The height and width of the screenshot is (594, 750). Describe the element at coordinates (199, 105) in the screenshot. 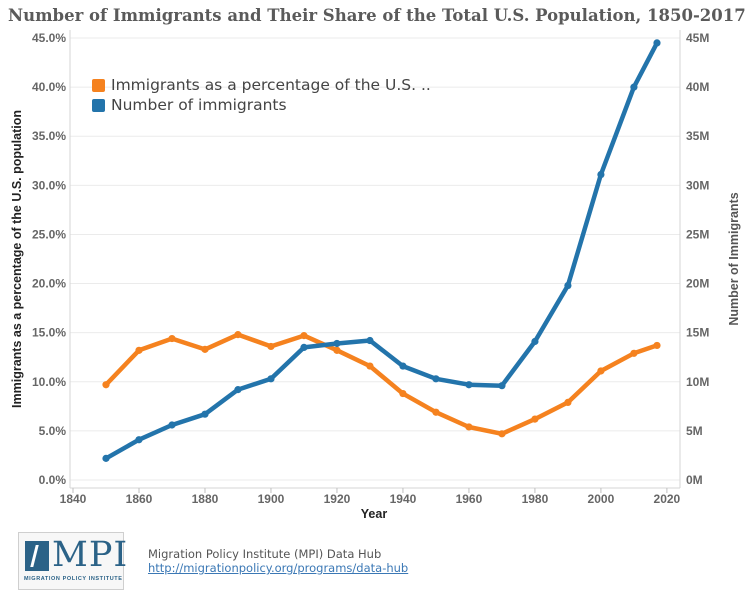

I see `legend-entry: Number of immigrants` at that location.